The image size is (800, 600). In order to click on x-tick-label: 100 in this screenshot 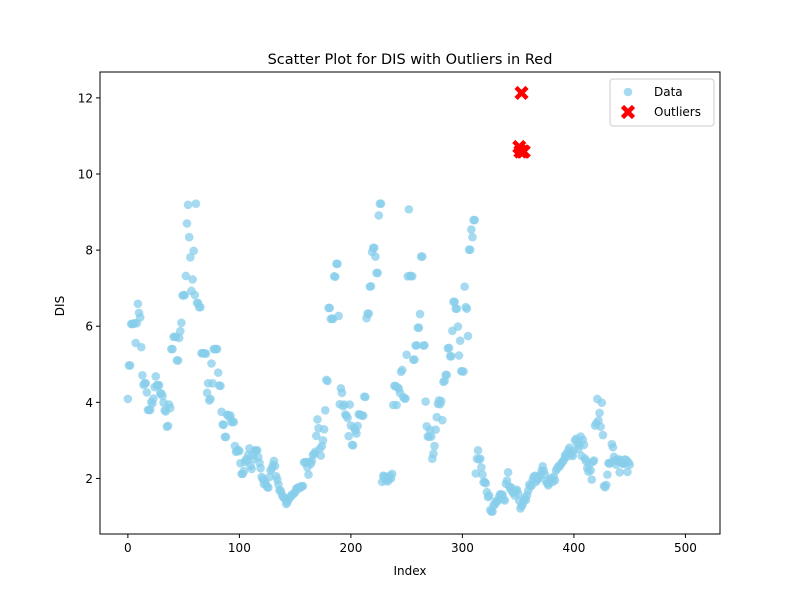, I will do `click(239, 548)`.